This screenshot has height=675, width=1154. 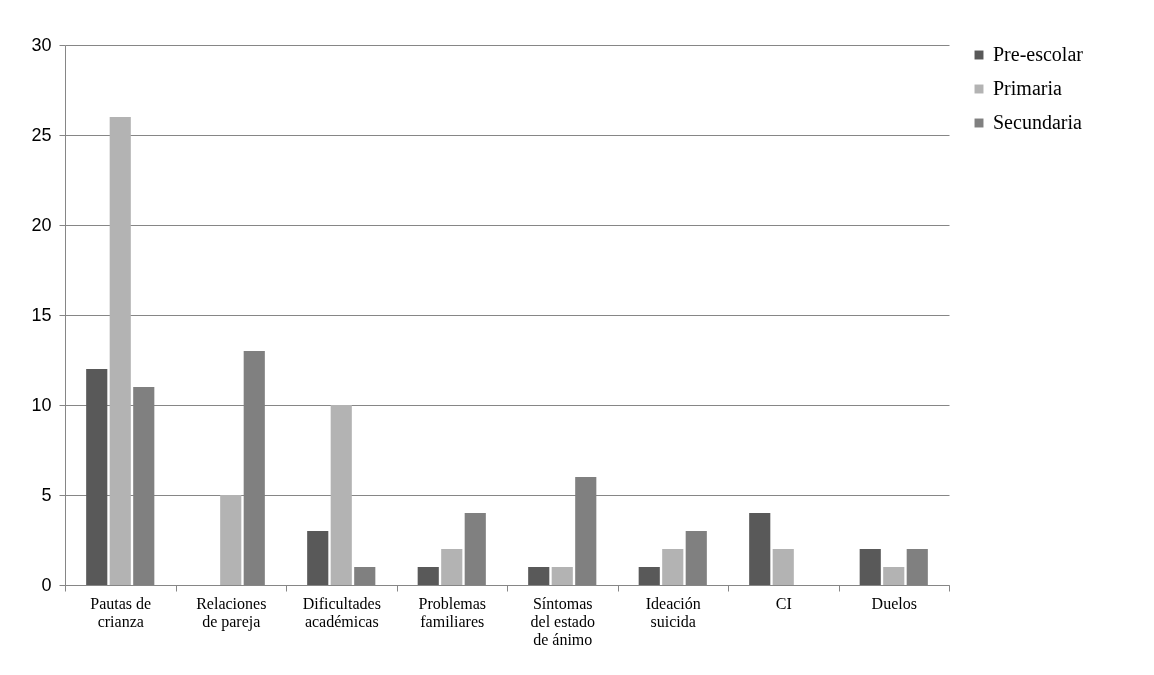 What do you see at coordinates (41, 314) in the screenshot?
I see `y-tick-label: 15` at bounding box center [41, 314].